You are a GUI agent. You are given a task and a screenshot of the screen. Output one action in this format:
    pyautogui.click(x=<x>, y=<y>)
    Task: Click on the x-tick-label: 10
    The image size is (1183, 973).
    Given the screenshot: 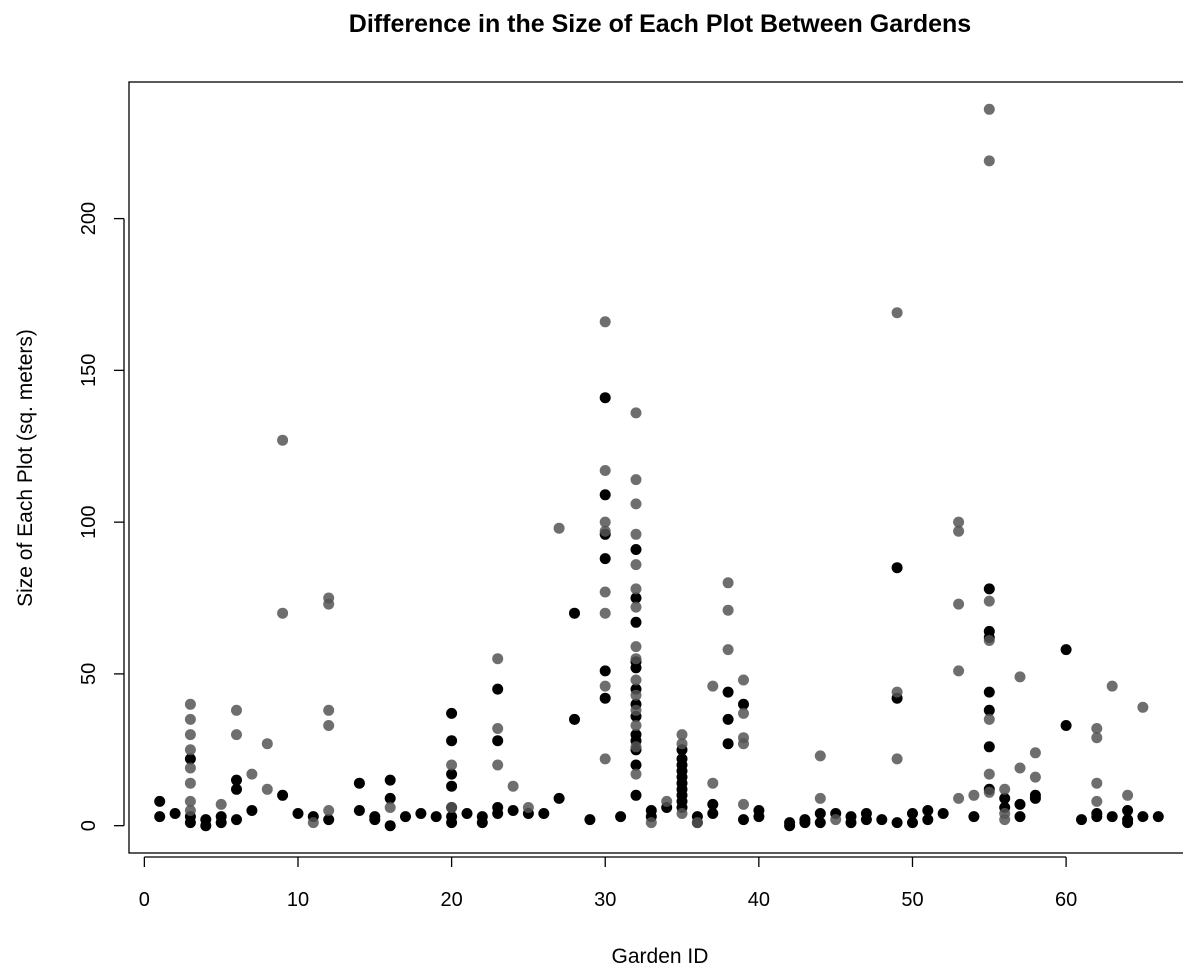 What is the action you would take?
    pyautogui.click(x=298, y=900)
    